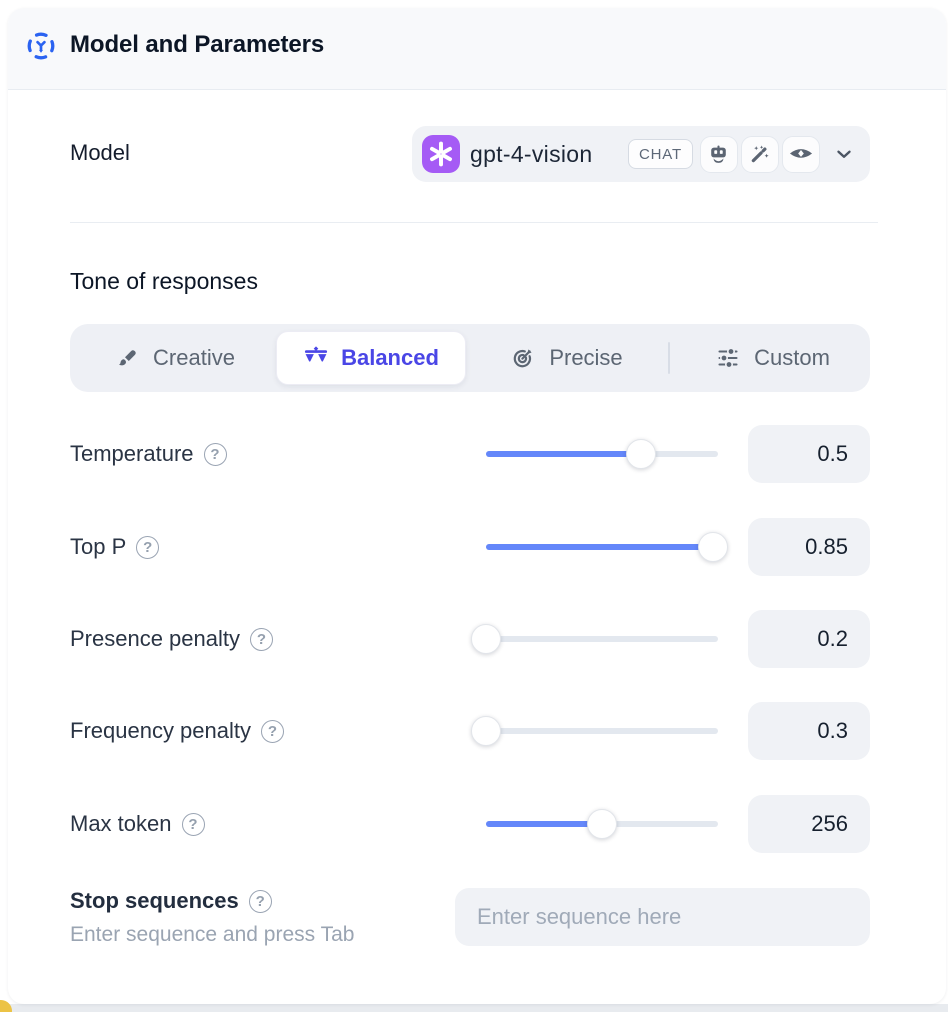 The image size is (948, 1012). I want to click on chat-badge: CHAT, so click(660, 154).